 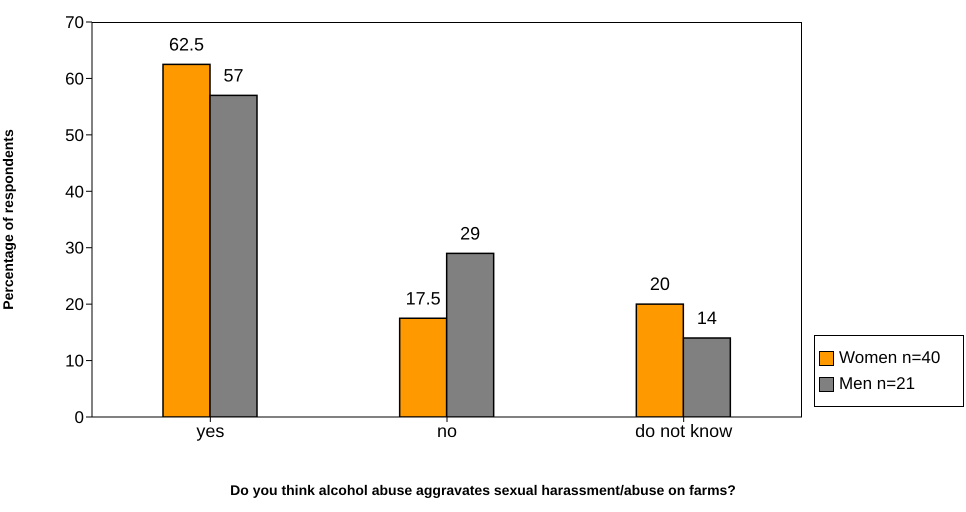 What do you see at coordinates (74, 135) in the screenshot?
I see `y-tick-label: 50` at bounding box center [74, 135].